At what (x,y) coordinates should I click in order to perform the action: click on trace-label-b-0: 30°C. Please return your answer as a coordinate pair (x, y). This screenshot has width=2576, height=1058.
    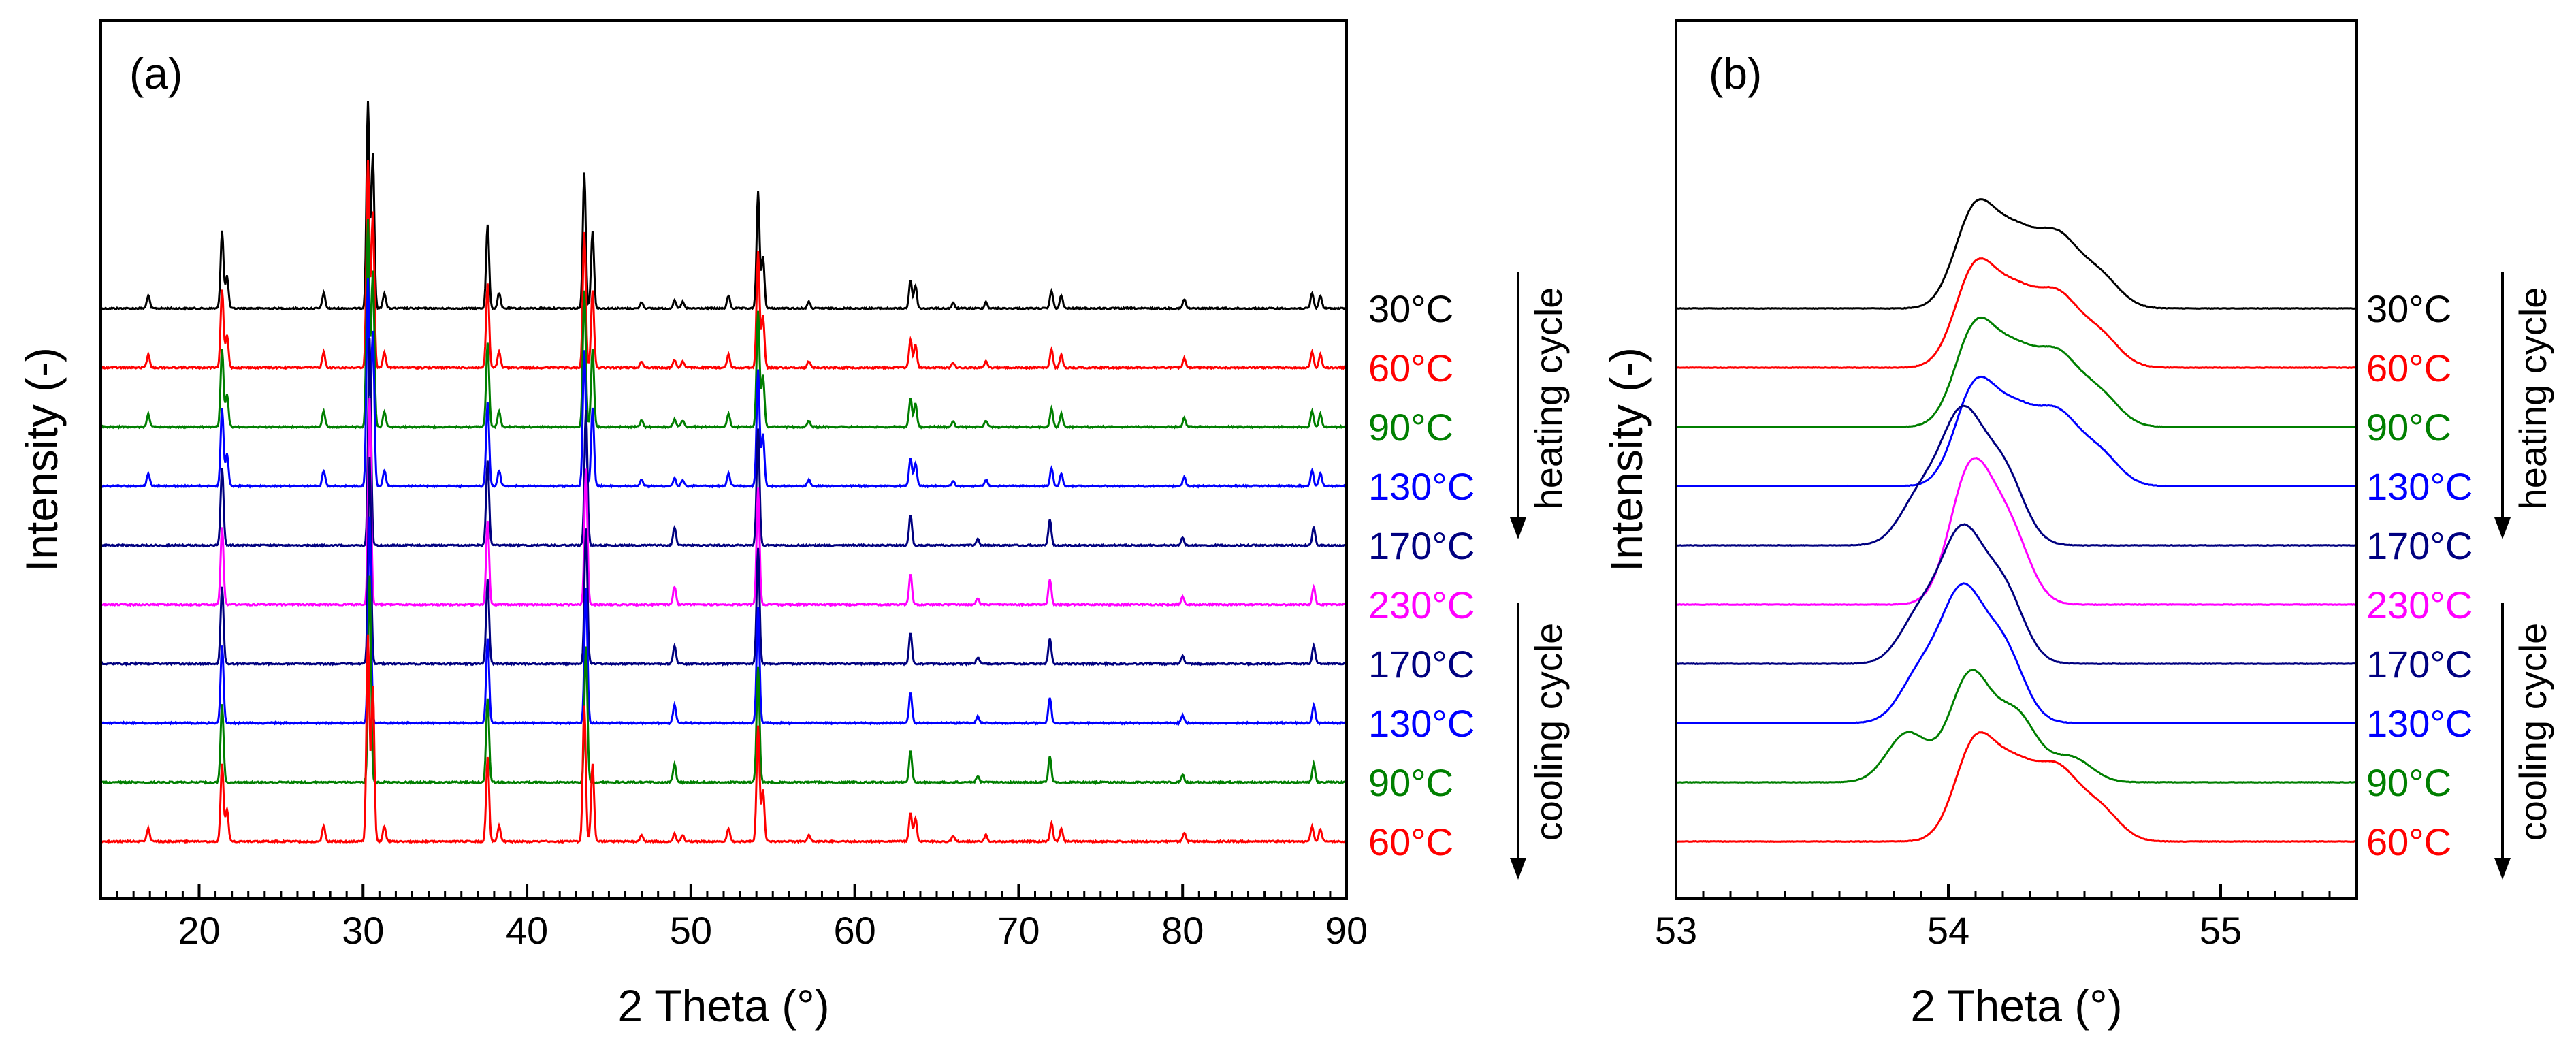
    Looking at the image, I should click on (2409, 308).